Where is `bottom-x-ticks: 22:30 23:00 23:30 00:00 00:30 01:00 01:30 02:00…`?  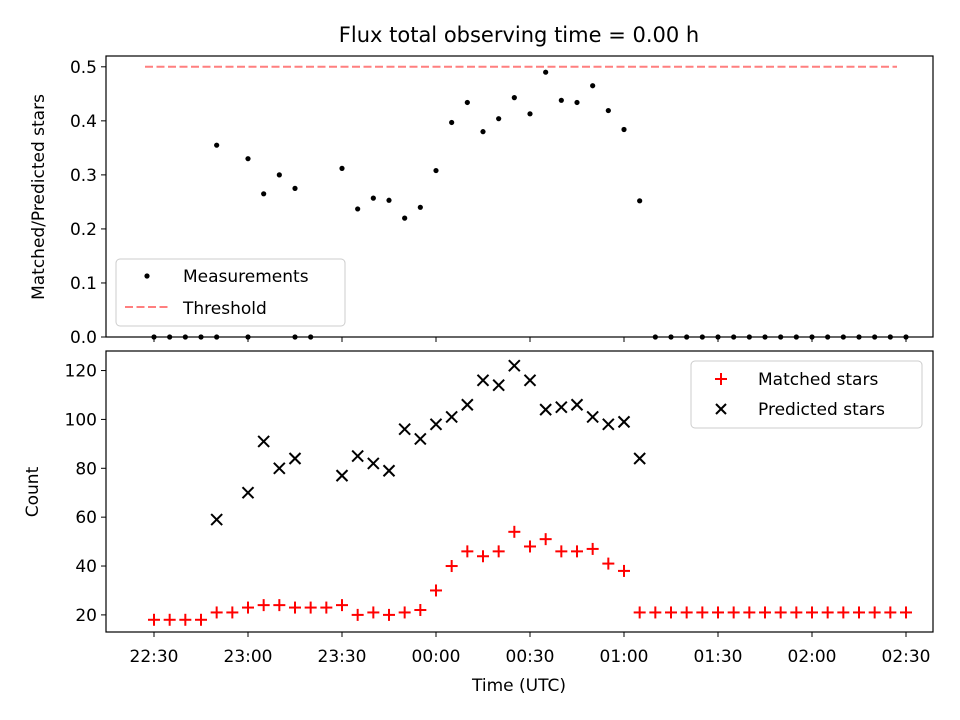
bottom-x-ticks: 22:30 23:00 23:30 00:00 00:30 01:00 01:30 02:00… is located at coordinates (530, 649).